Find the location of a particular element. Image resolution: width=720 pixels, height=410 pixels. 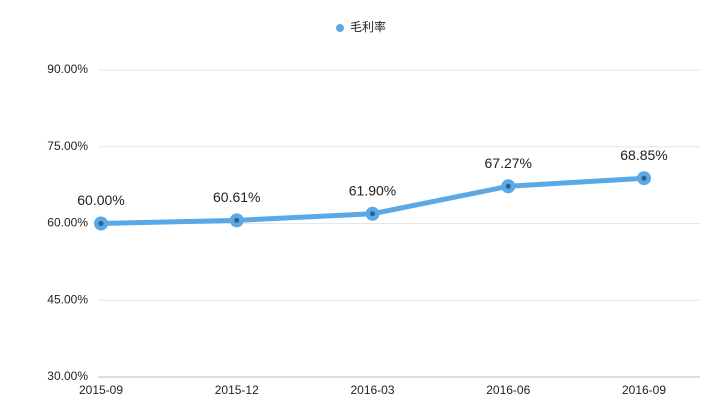

y-tick-label: 30.00% is located at coordinates (67, 376).